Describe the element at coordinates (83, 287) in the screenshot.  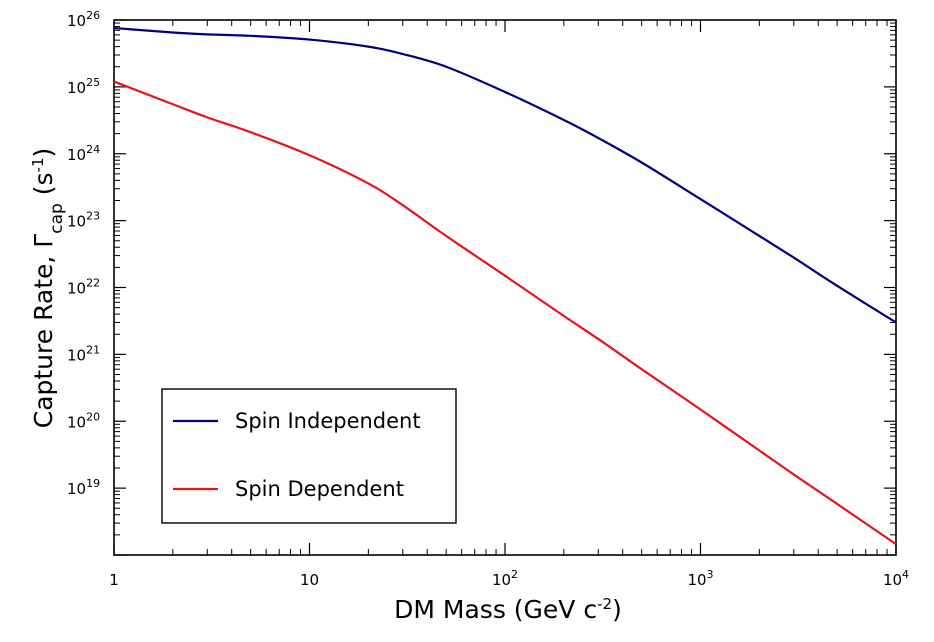
I see `y-tick-label: 1022` at that location.